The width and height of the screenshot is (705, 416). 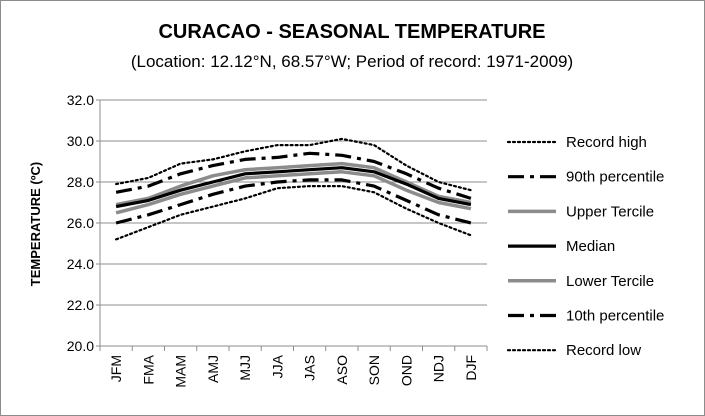 I want to click on y-axis-label: TEMPERATURE (ºC), so click(x=35, y=224).